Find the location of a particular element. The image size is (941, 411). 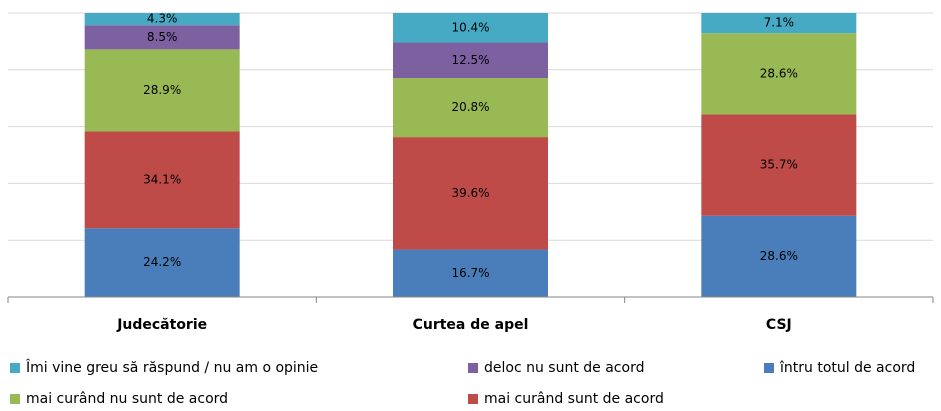

value-label: 12.5% is located at coordinates (470, 60).